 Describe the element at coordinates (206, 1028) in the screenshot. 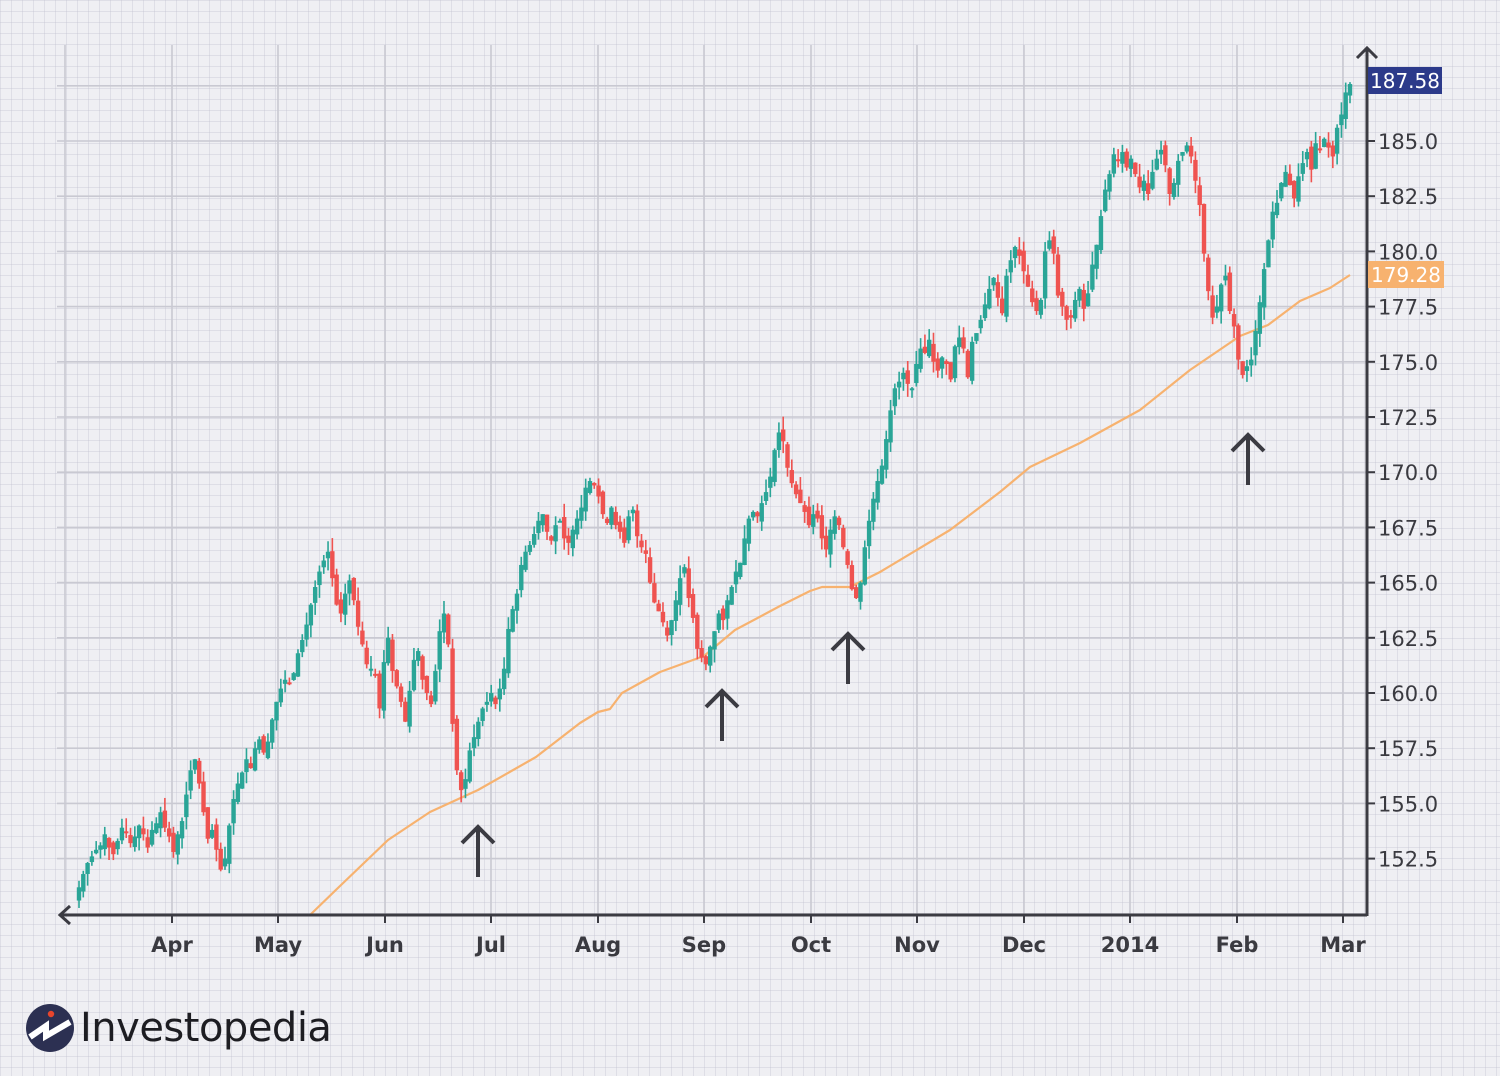

I see `logo-text: Investopedia` at that location.